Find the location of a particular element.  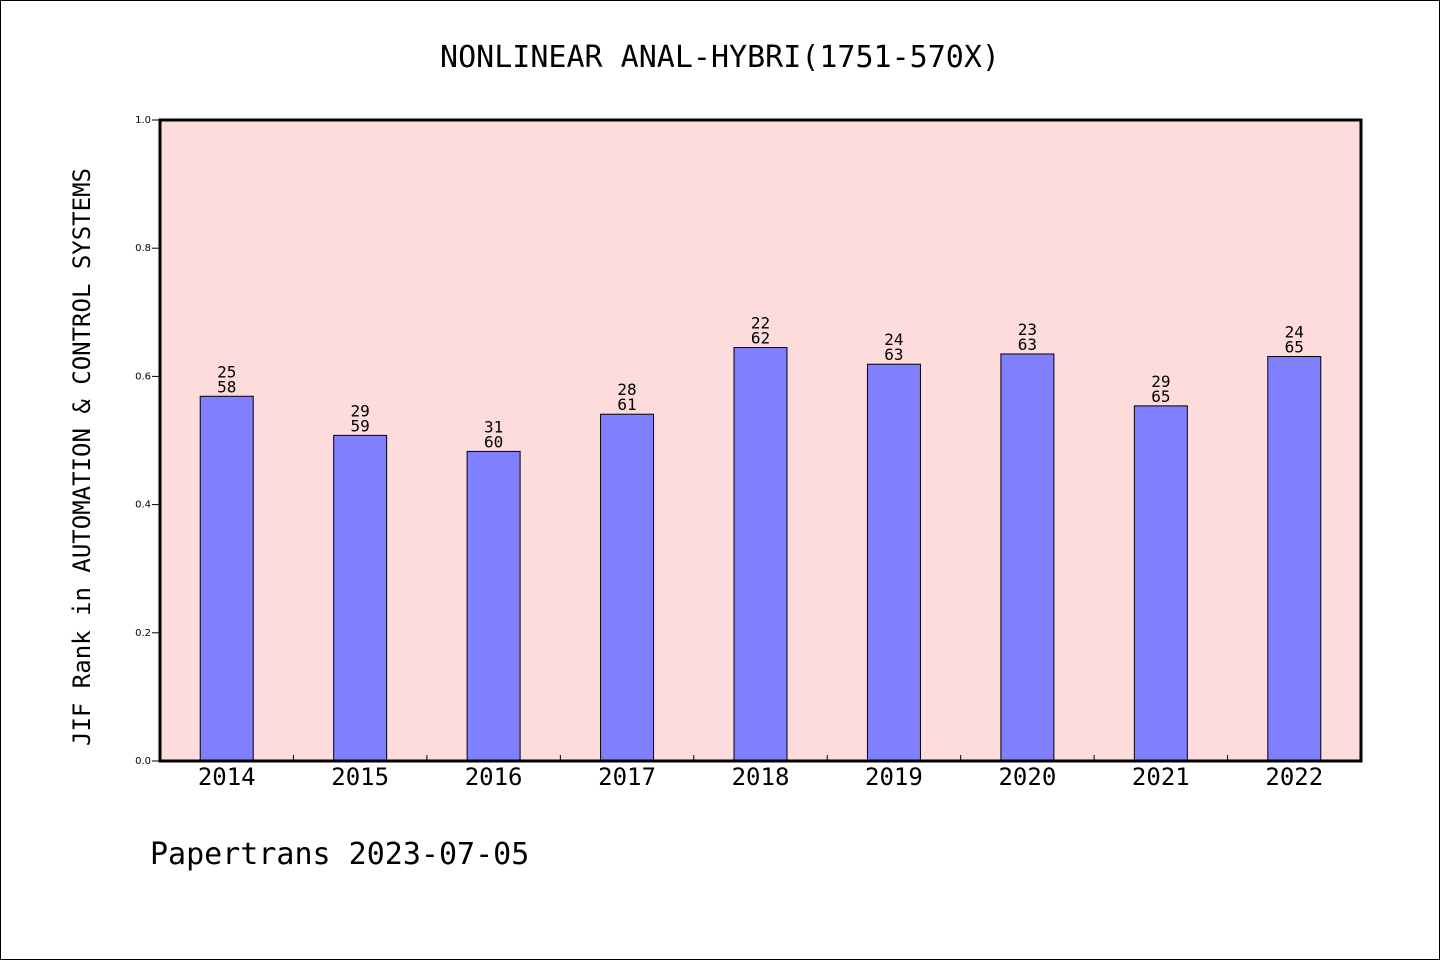

bar-label-total: 60 is located at coordinates (493, 441).